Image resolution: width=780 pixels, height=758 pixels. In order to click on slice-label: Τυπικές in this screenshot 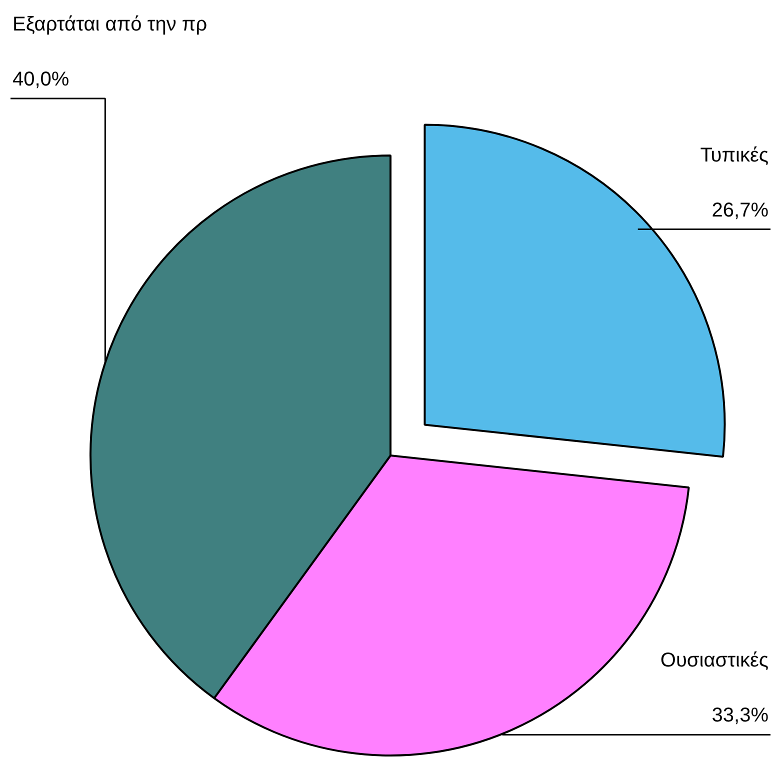, I will do `click(734, 155)`.